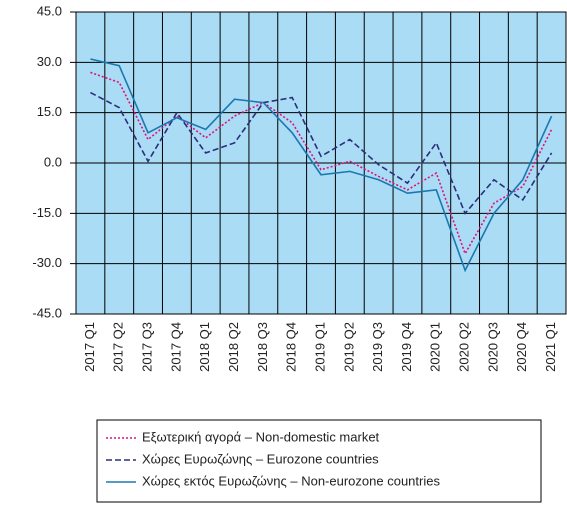 Image resolution: width=567 pixels, height=511 pixels. Describe the element at coordinates (233, 347) in the screenshot. I see `x-tick-label: 2018 Q2` at that location.